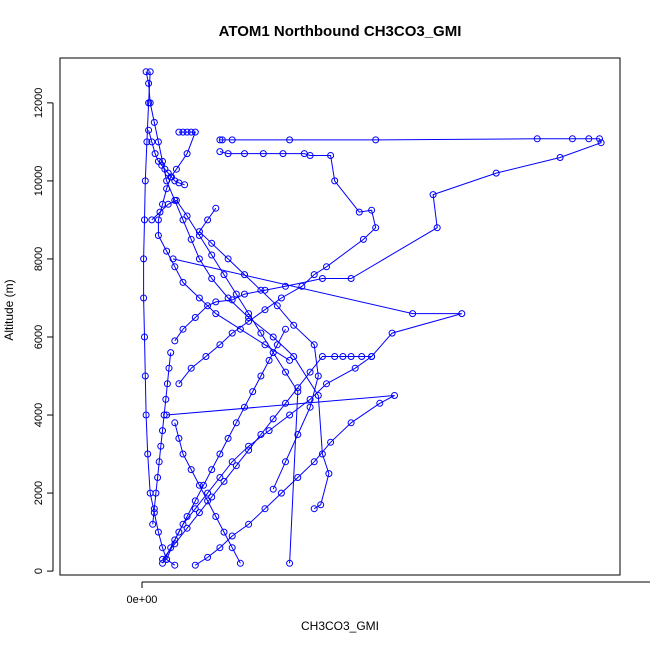  I want to click on x-axis: 0e+001e-042e-043e-044e-045e-04, so click(388, 593).